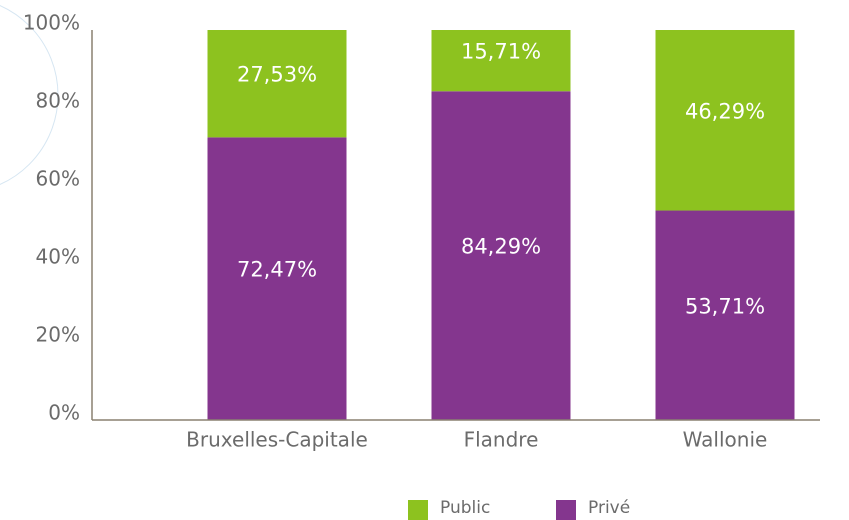 This screenshot has height=520, width=849. Describe the element at coordinates (29, 95) in the screenshot. I see `decoration` at that location.